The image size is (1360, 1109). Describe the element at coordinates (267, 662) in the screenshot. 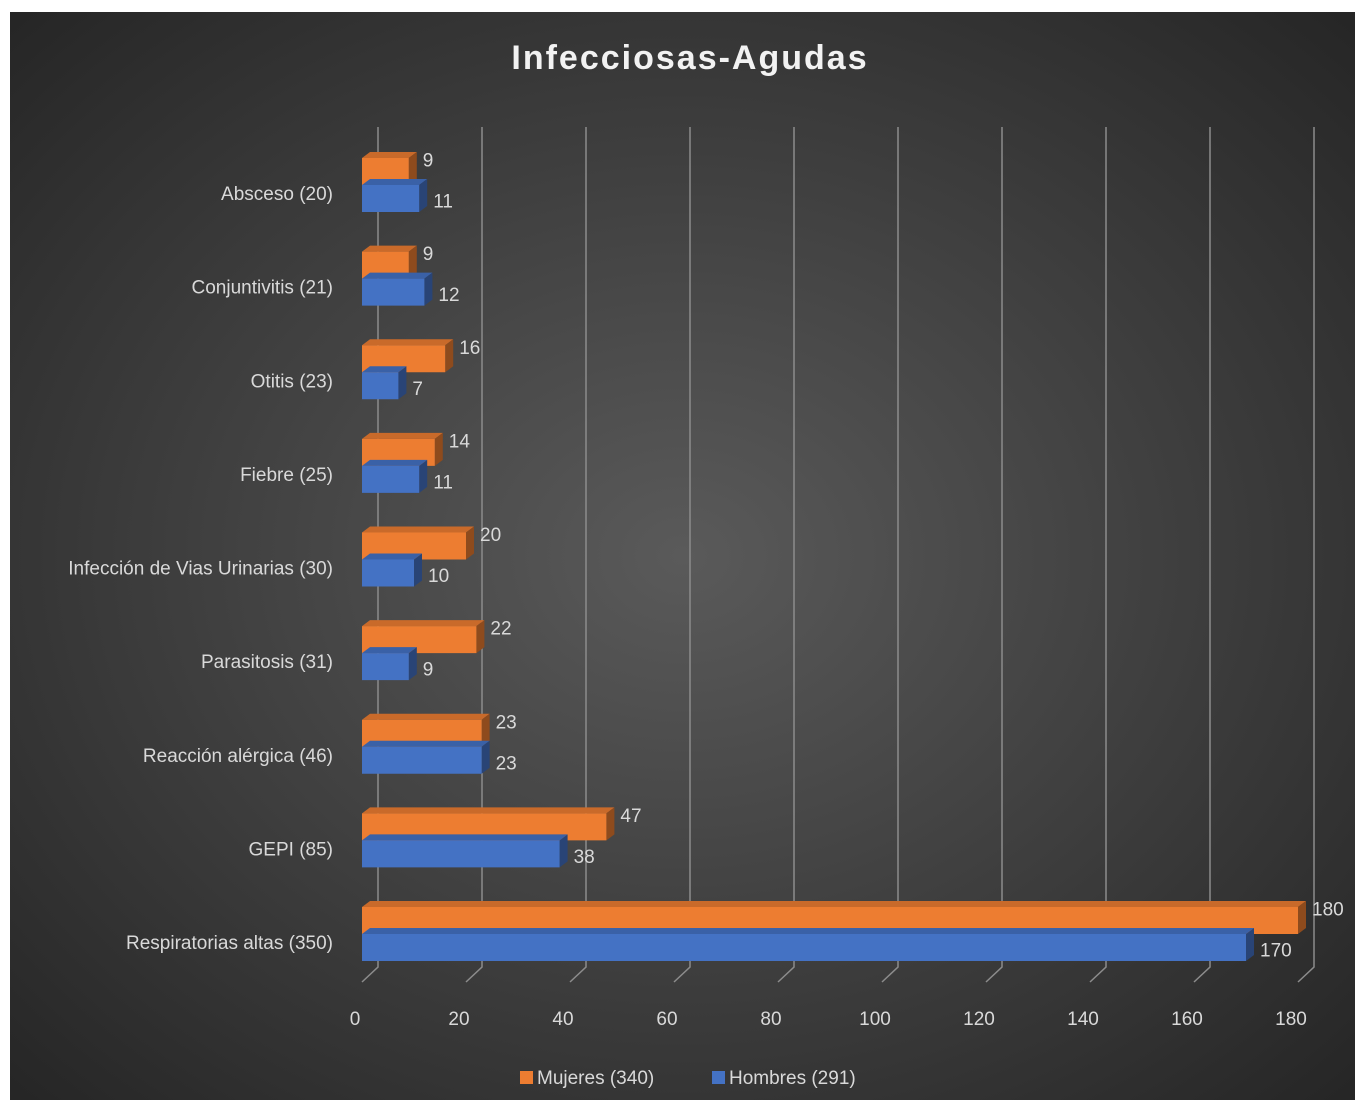

I see `y-tick-label: Parasitosis (31)` at that location.